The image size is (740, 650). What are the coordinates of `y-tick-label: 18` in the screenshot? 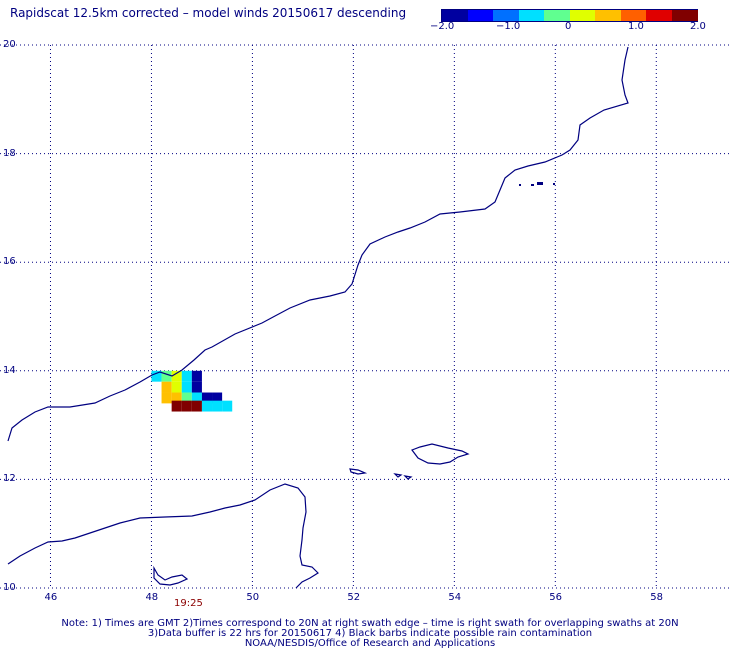 It's located at (9, 153).